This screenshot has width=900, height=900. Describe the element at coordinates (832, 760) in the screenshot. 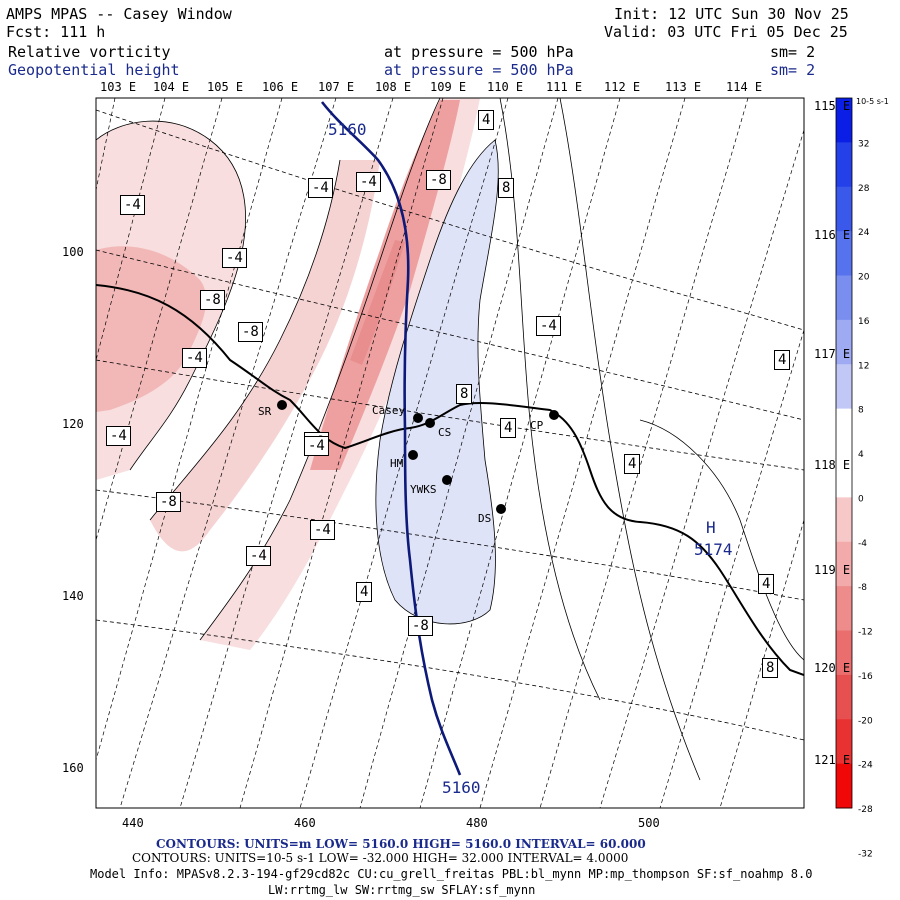

I see `right-lon-label: 121 E` at that location.